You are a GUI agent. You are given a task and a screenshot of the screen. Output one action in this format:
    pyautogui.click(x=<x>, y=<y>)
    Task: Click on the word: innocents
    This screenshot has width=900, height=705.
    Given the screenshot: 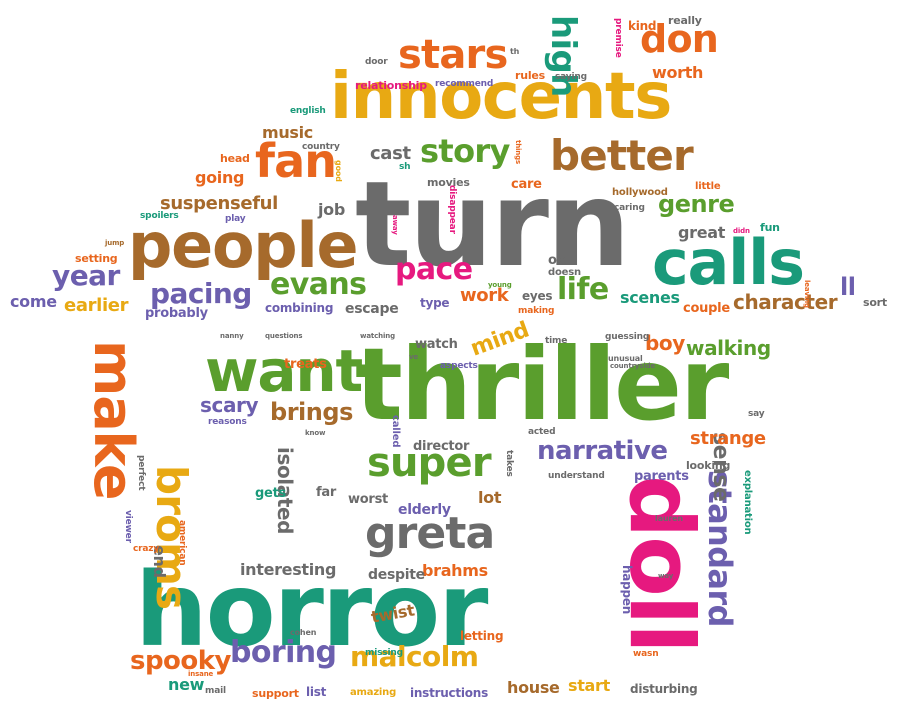 What is the action you would take?
    pyautogui.click(x=501, y=97)
    